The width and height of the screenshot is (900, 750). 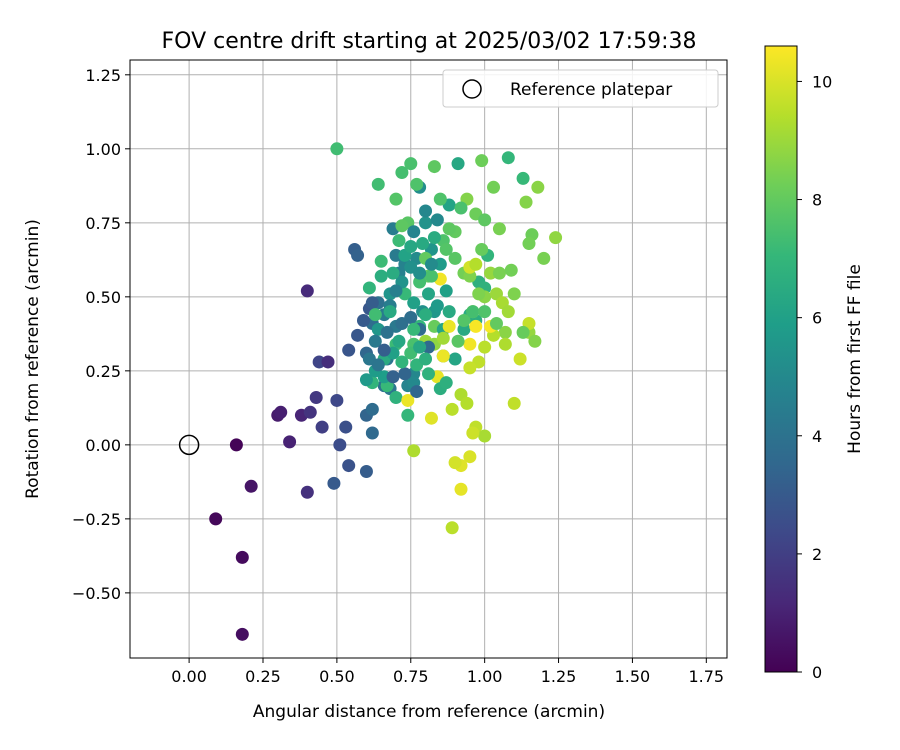 What do you see at coordinates (103, 371) in the screenshot?
I see `y-tick-label: 0.25` at bounding box center [103, 371].